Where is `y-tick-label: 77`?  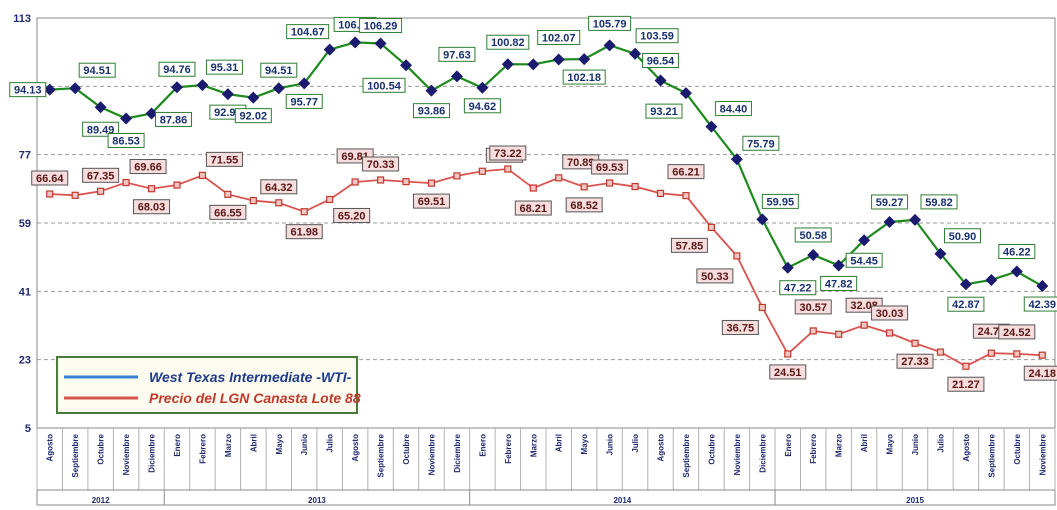 y-tick-label: 77 is located at coordinates (25, 156).